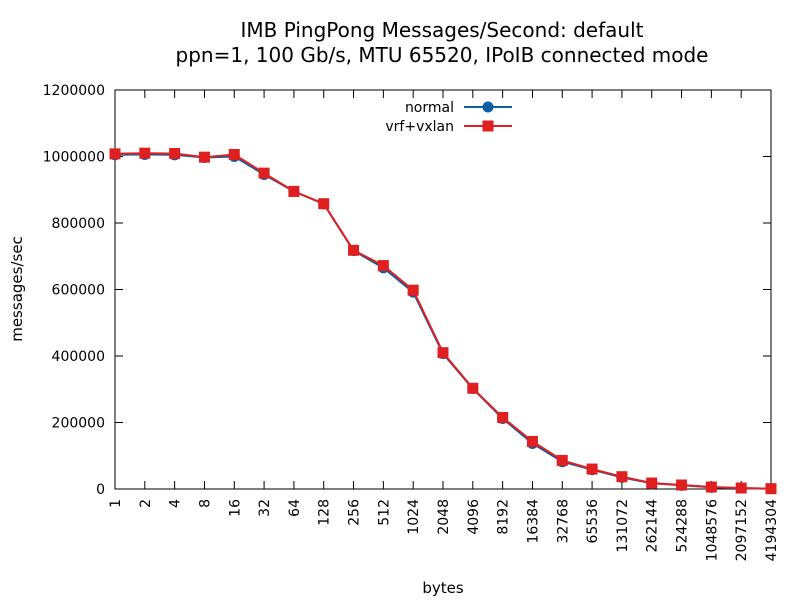 The image size is (800, 600). I want to click on x-tick-label: 8192, so click(504, 517).